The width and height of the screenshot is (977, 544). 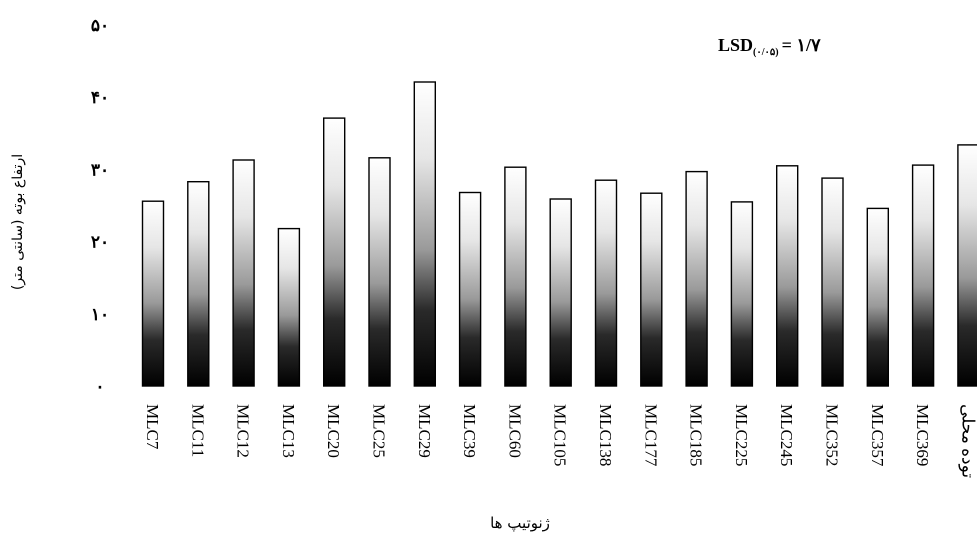 What do you see at coordinates (560, 435) in the screenshot?
I see `x-tick-label: MLC105` at bounding box center [560, 435].